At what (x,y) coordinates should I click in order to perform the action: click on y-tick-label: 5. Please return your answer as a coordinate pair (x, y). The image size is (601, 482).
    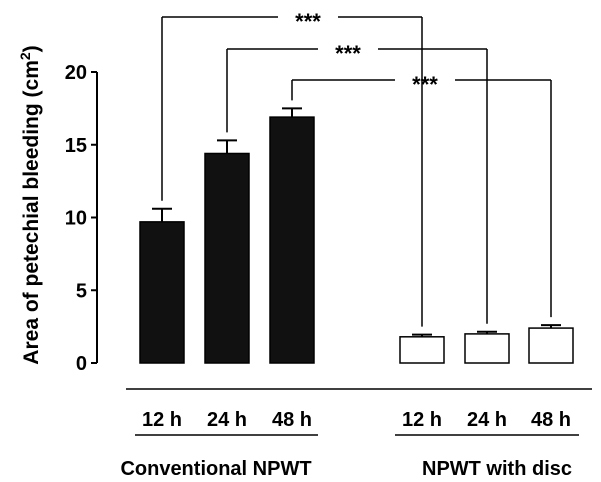
    Looking at the image, I should click on (81, 291).